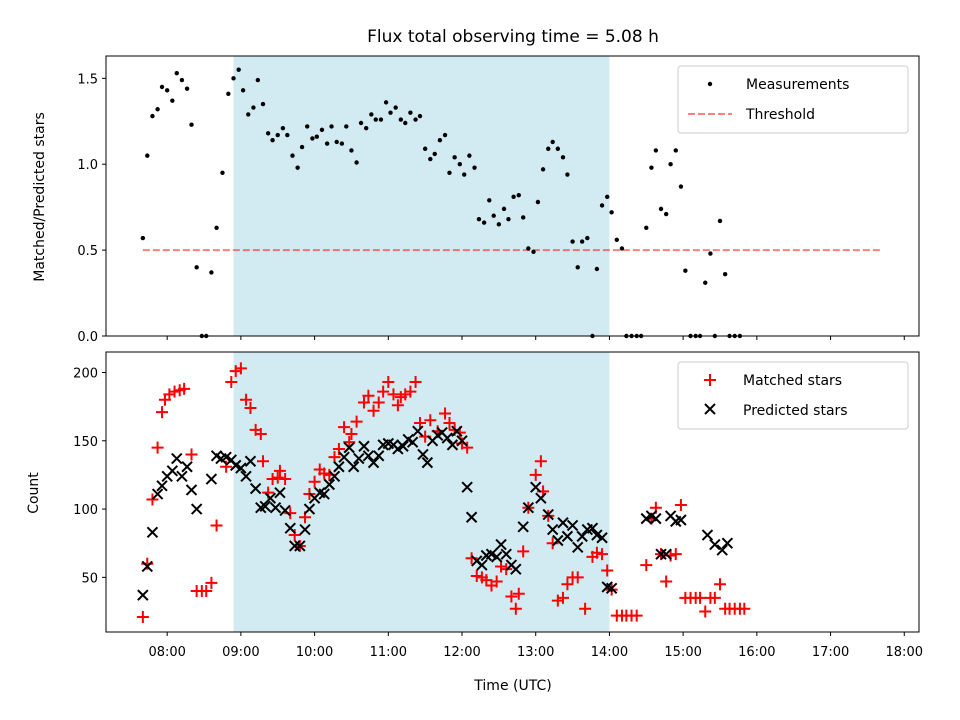 The image size is (960, 720). Describe the element at coordinates (513, 37) in the screenshot. I see `chart-title: Flux total observing time = 5.08 h` at that location.